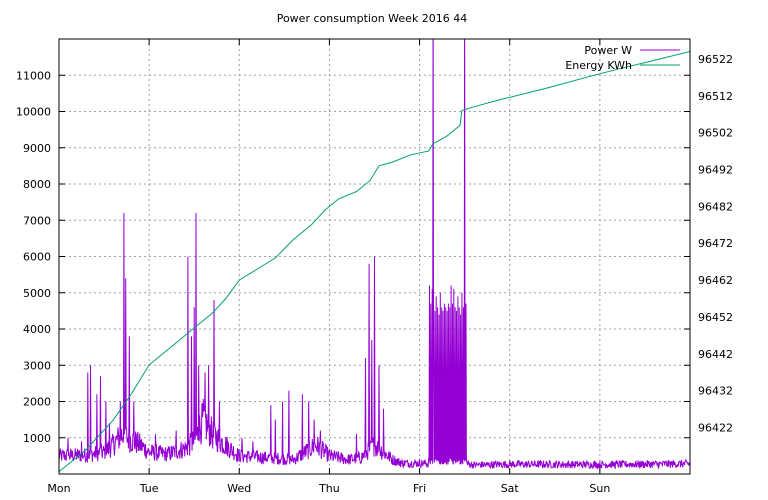  Describe the element at coordinates (239, 488) in the screenshot. I see `x-tick-label: Wed` at that location.